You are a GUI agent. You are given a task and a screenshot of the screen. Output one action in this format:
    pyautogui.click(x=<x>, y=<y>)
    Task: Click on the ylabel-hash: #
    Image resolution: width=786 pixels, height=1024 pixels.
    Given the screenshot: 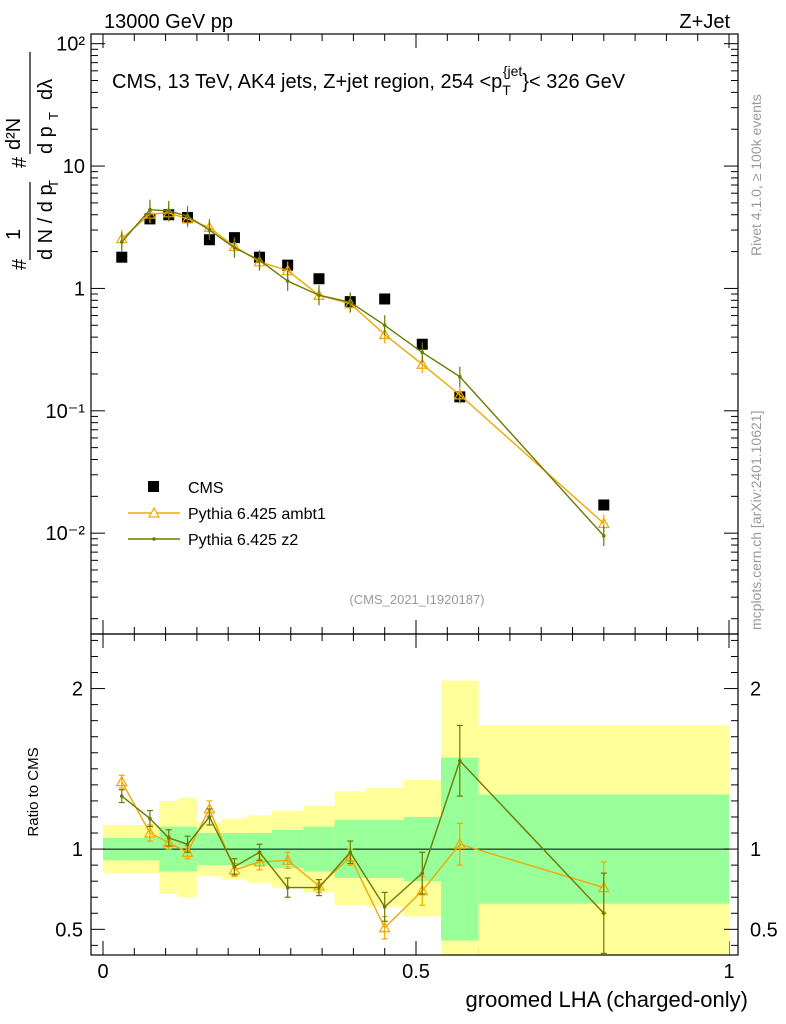 What is the action you would take?
    pyautogui.click(x=20, y=264)
    